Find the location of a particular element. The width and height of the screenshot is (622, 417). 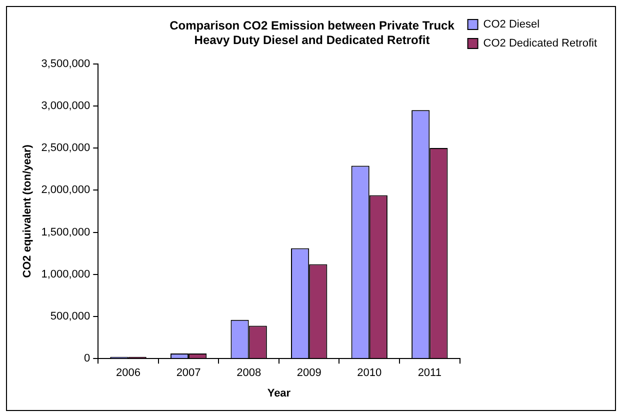

x-tick-label: 2007 is located at coordinates (188, 373).